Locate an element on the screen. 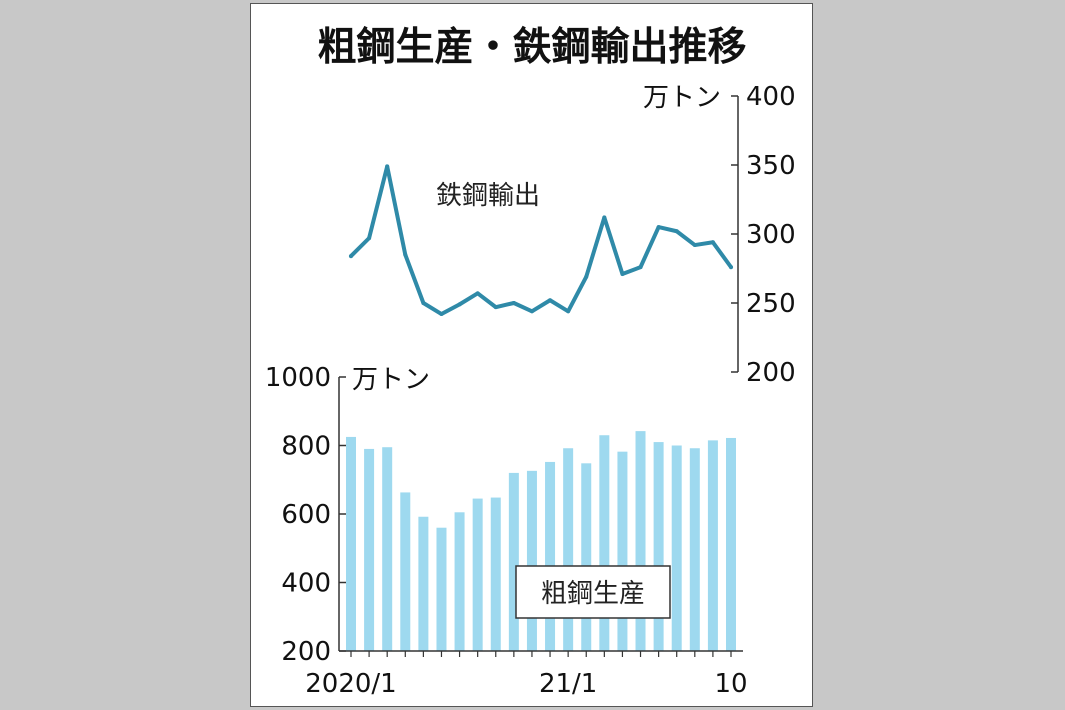  line-unit-label: 万トン is located at coordinates (682, 98).